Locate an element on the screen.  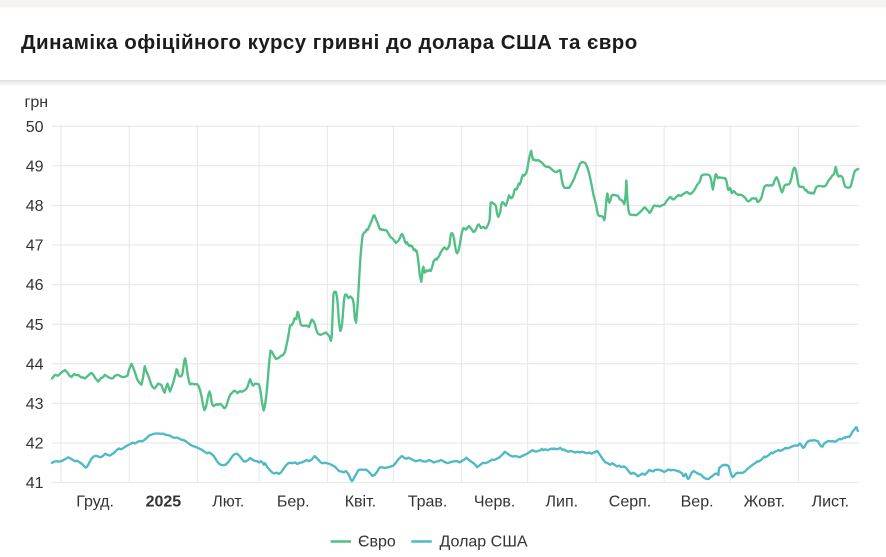
svg-text: Лист. is located at coordinates (830, 502).